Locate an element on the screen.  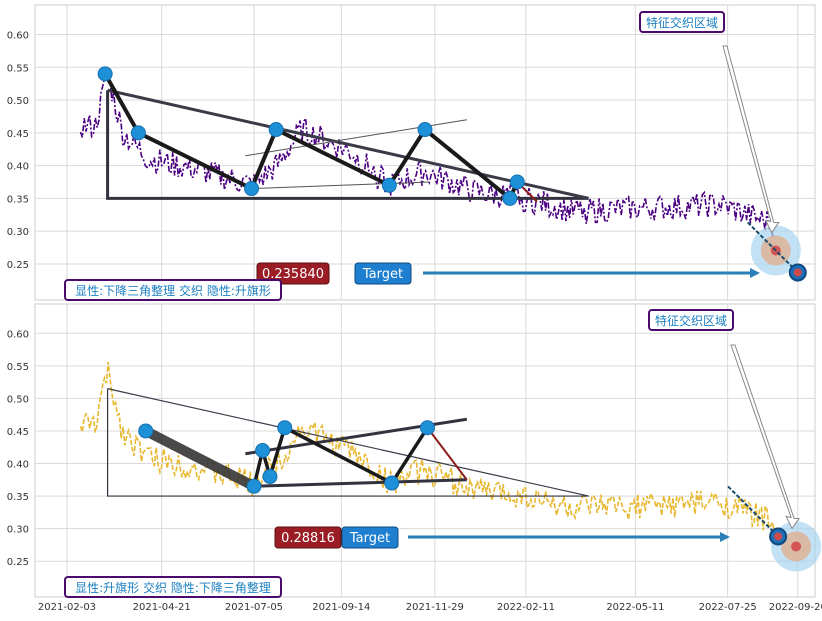
x-tick-label: 2022-09-20 is located at coordinates (795, 607).